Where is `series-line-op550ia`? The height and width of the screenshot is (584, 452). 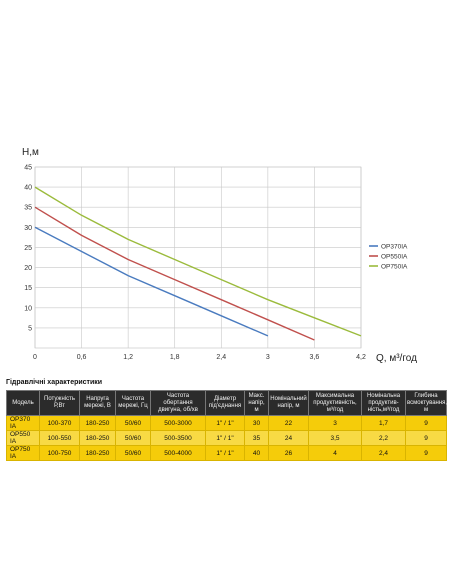
series-line-op550ia is located at coordinates (174, 273).